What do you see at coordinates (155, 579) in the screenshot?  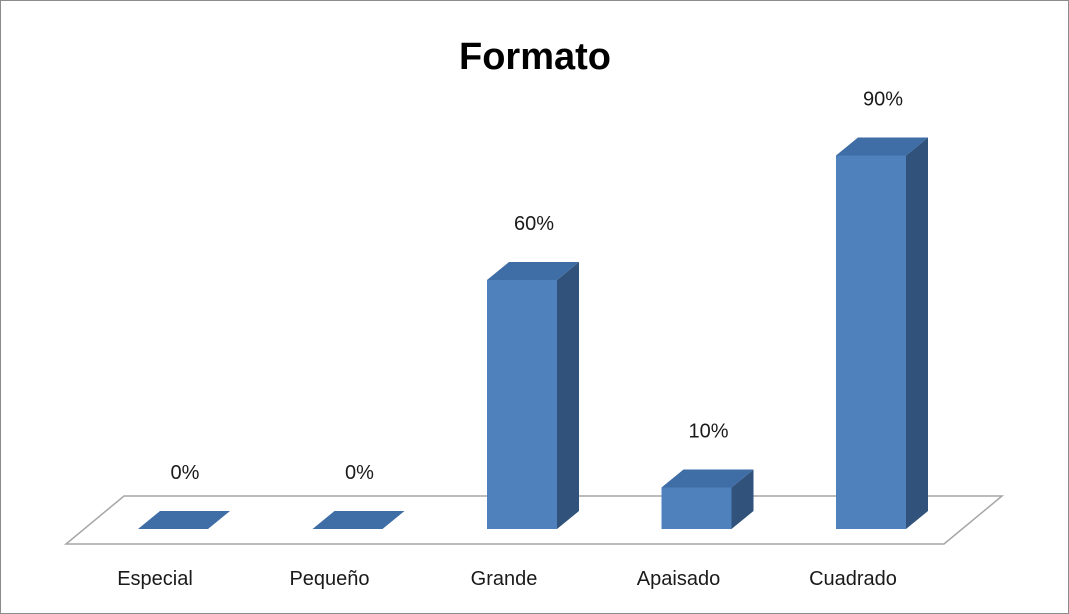 I see `category-label-especial: Especial` at bounding box center [155, 579].